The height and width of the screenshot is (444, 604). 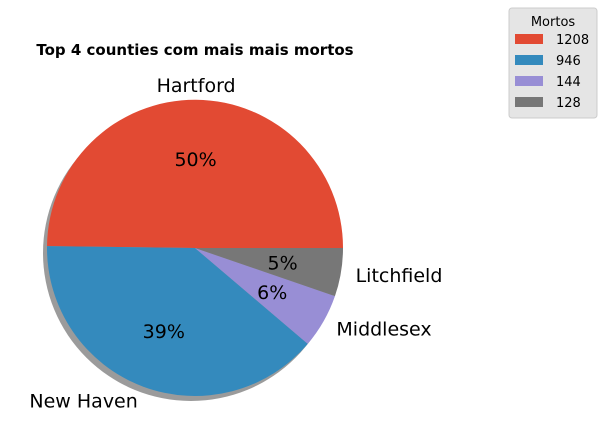 I want to click on category-label-litchfield: Litchfield, so click(x=399, y=276).